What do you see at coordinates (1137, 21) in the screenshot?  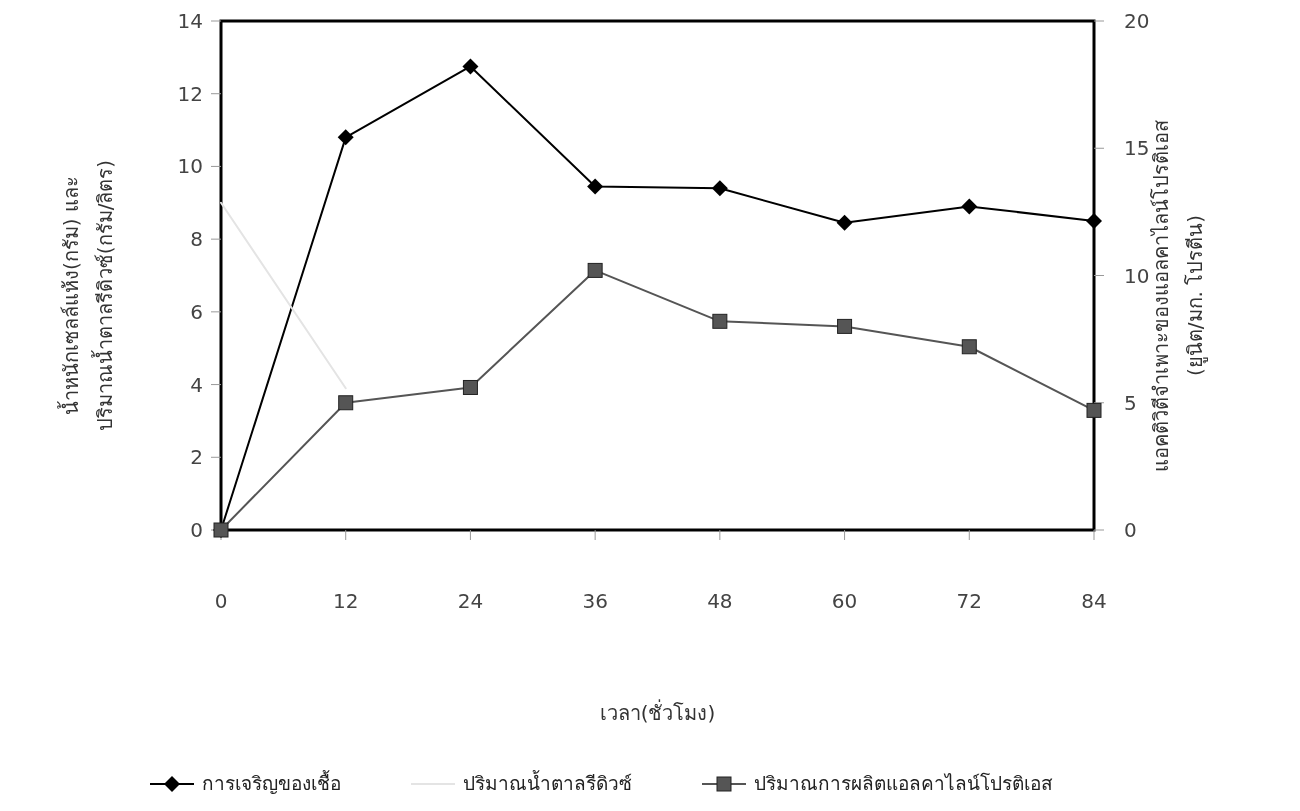 I see `y2-tick-label: 20` at bounding box center [1137, 21].